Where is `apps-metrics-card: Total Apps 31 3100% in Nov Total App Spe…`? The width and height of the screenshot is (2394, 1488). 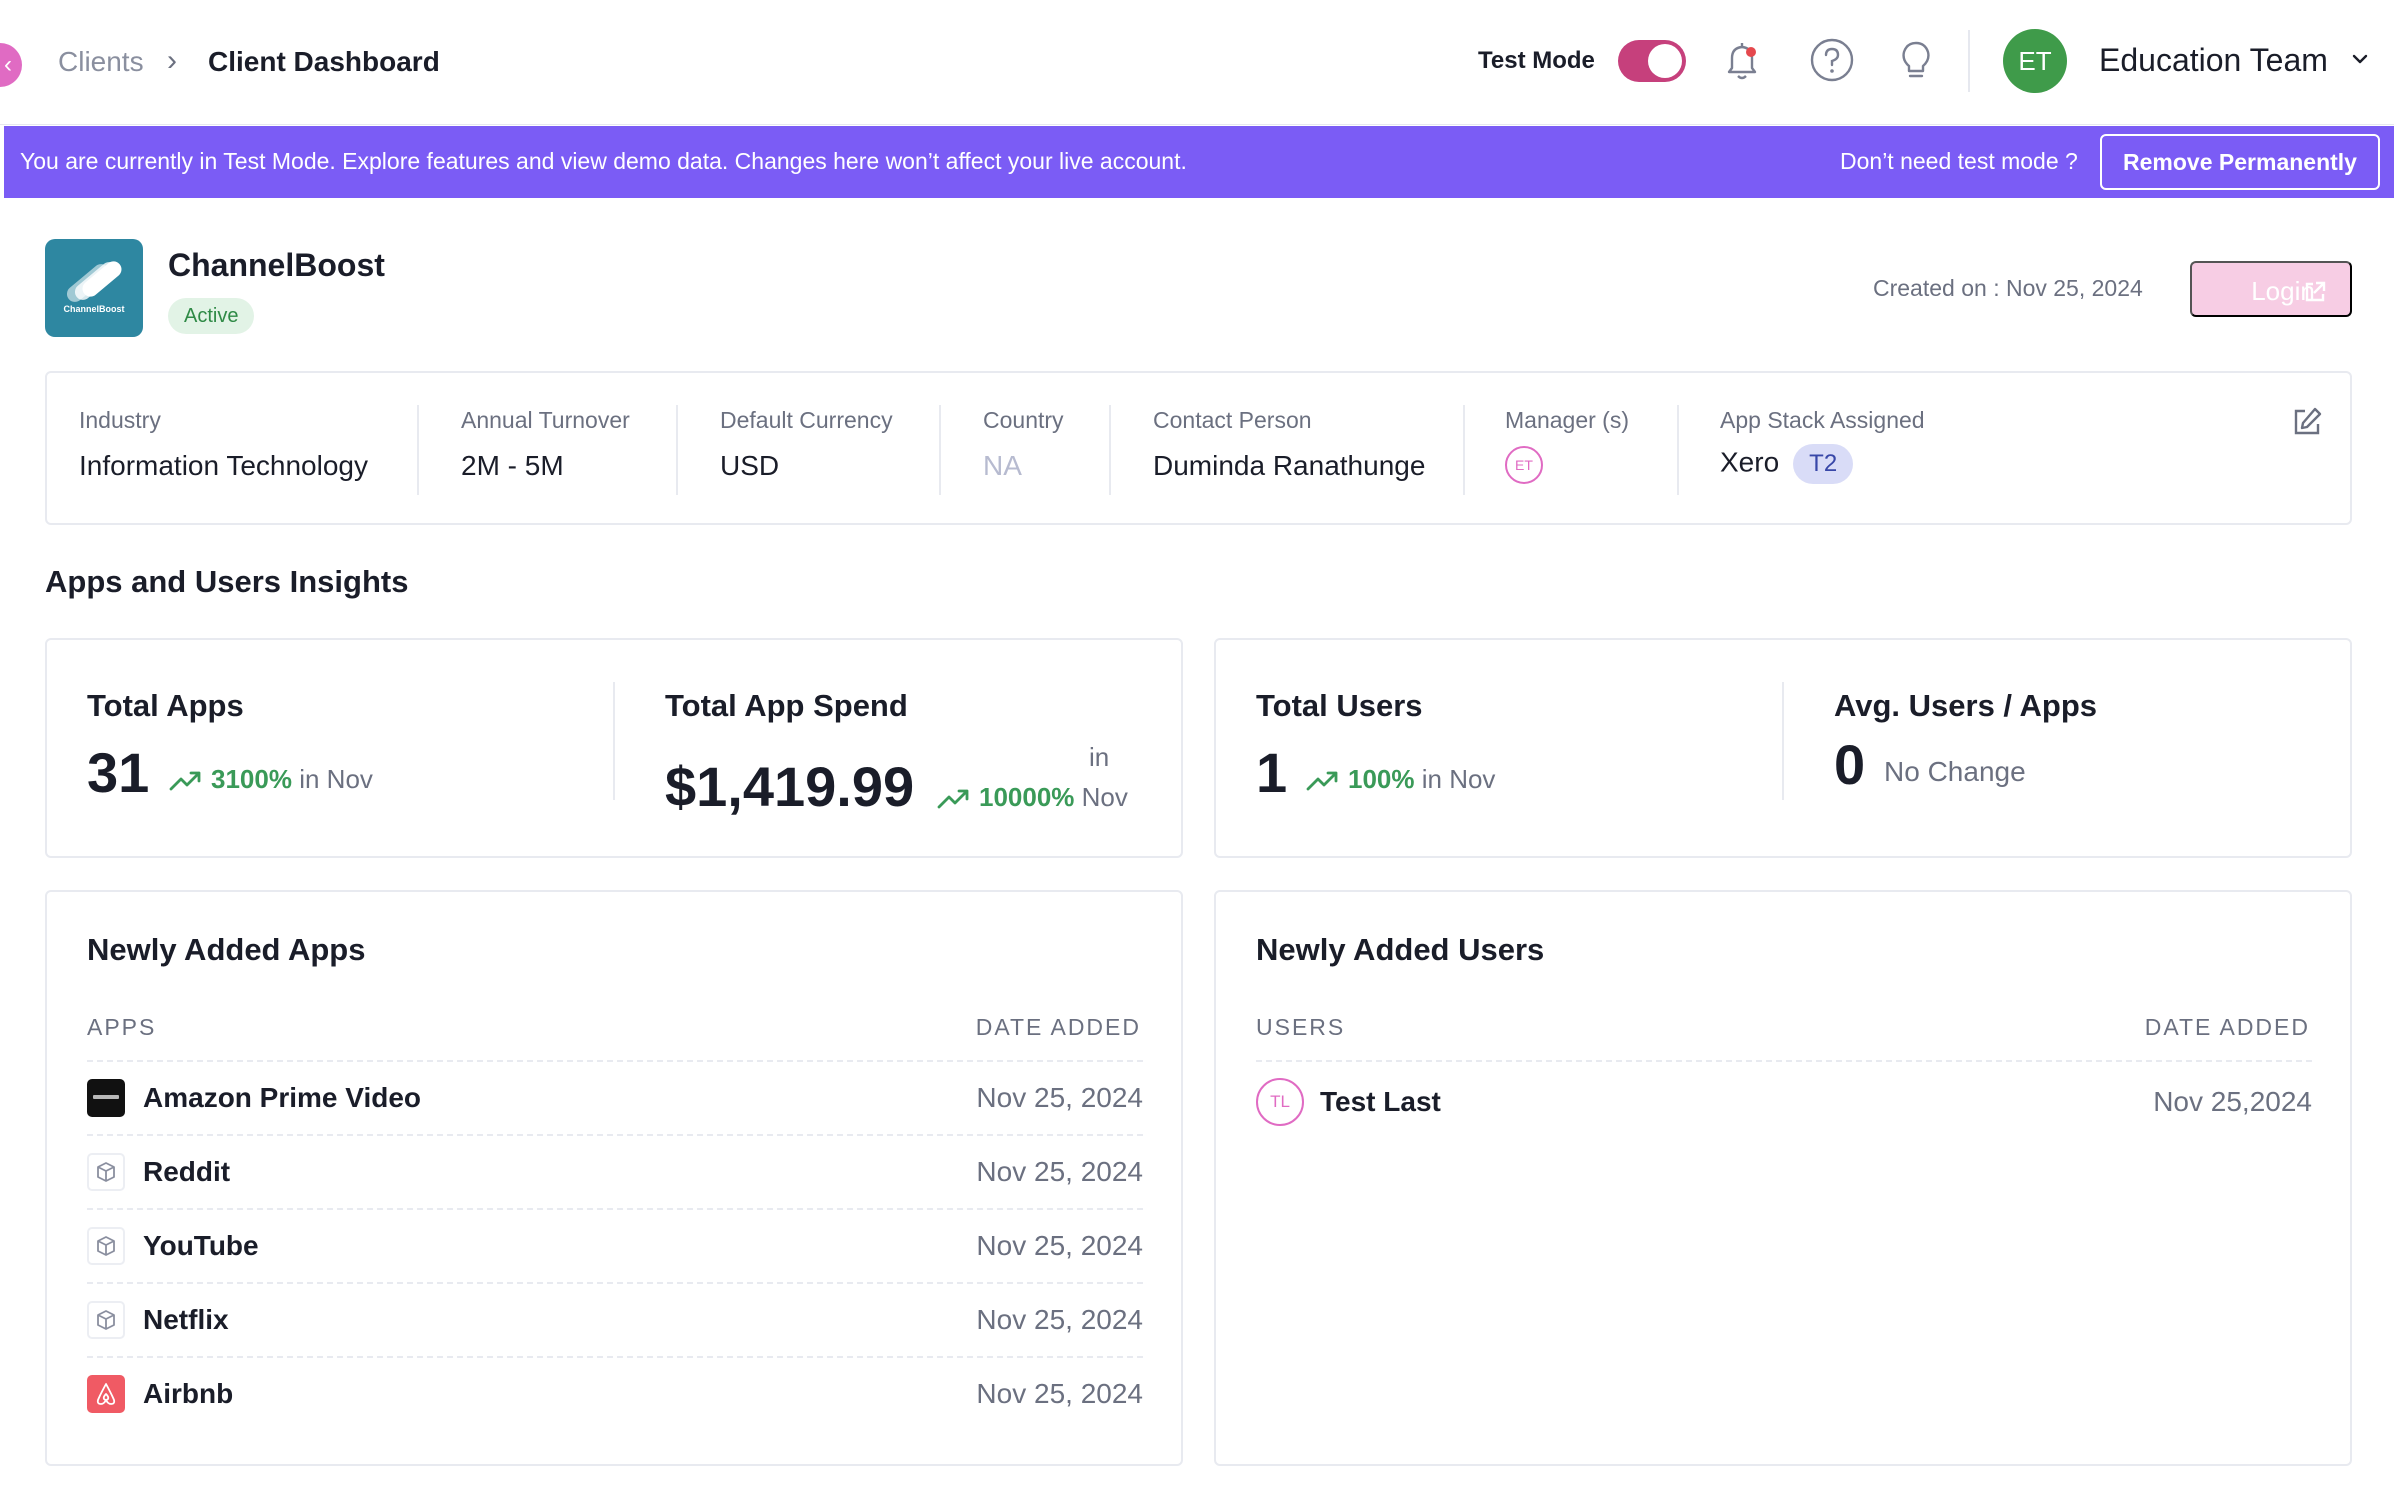 apps-metrics-card: Total Apps 31 3100% in Nov Total App Spe… is located at coordinates (614, 748).